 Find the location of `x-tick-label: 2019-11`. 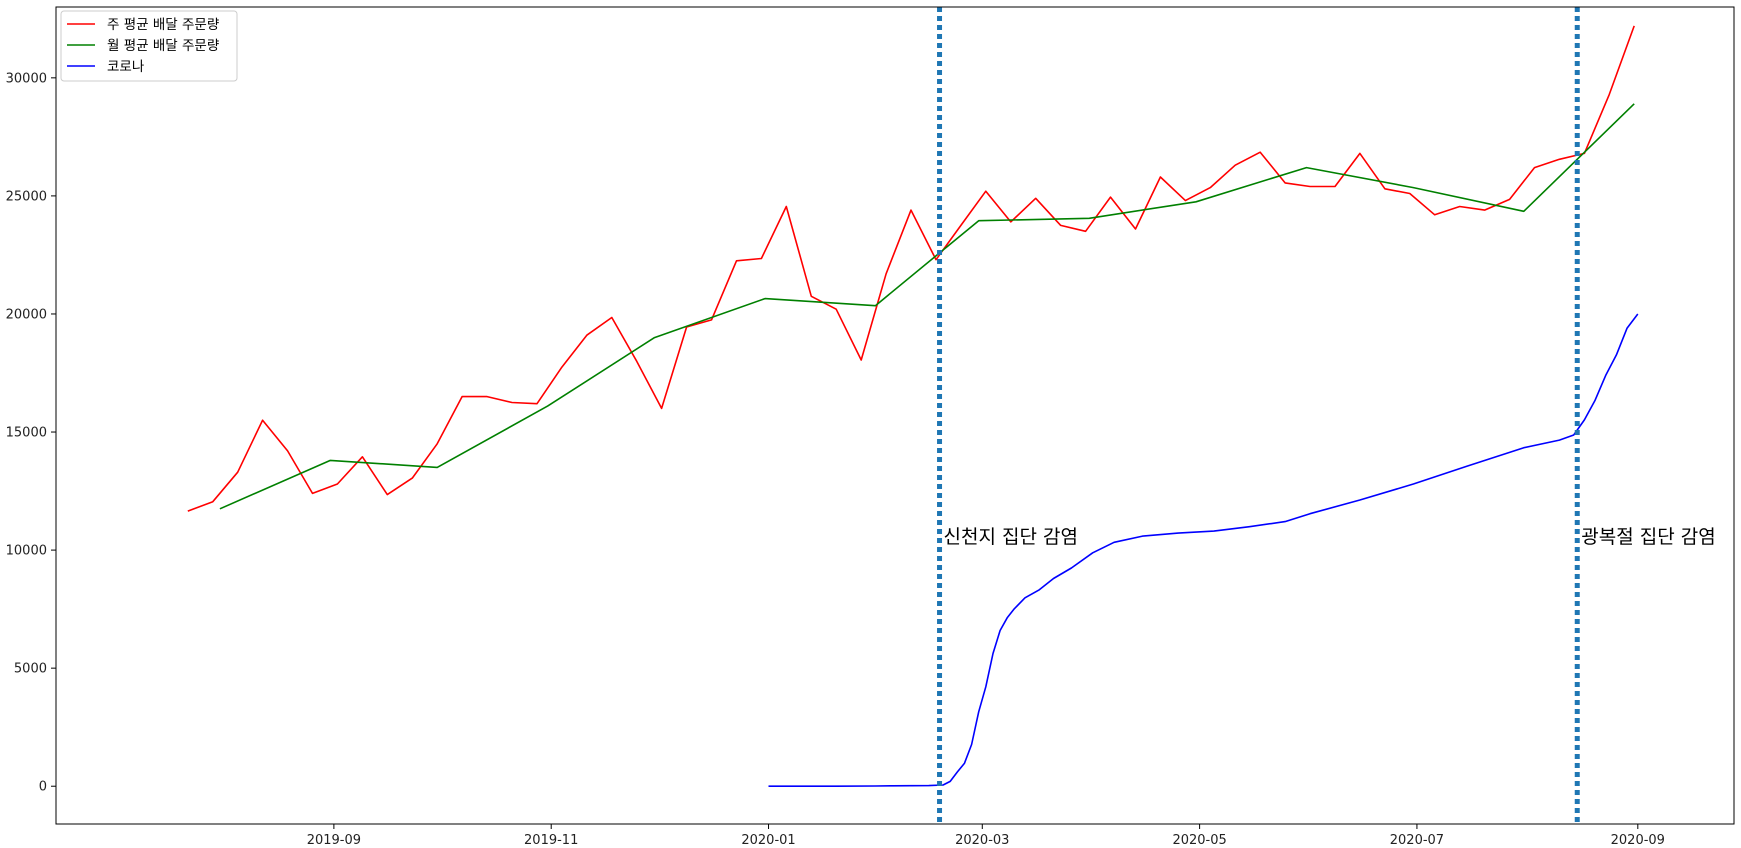

x-tick-label: 2019-11 is located at coordinates (551, 840).